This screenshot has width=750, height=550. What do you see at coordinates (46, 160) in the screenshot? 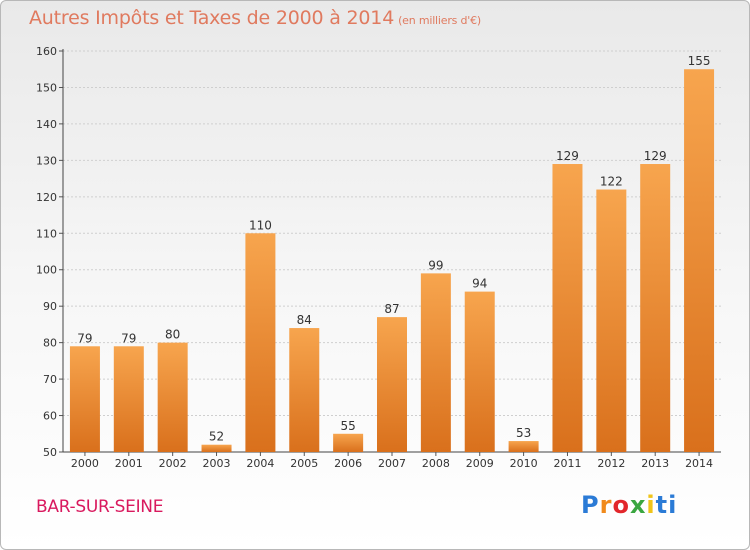
I see `y-tick-label: 130` at bounding box center [46, 160].